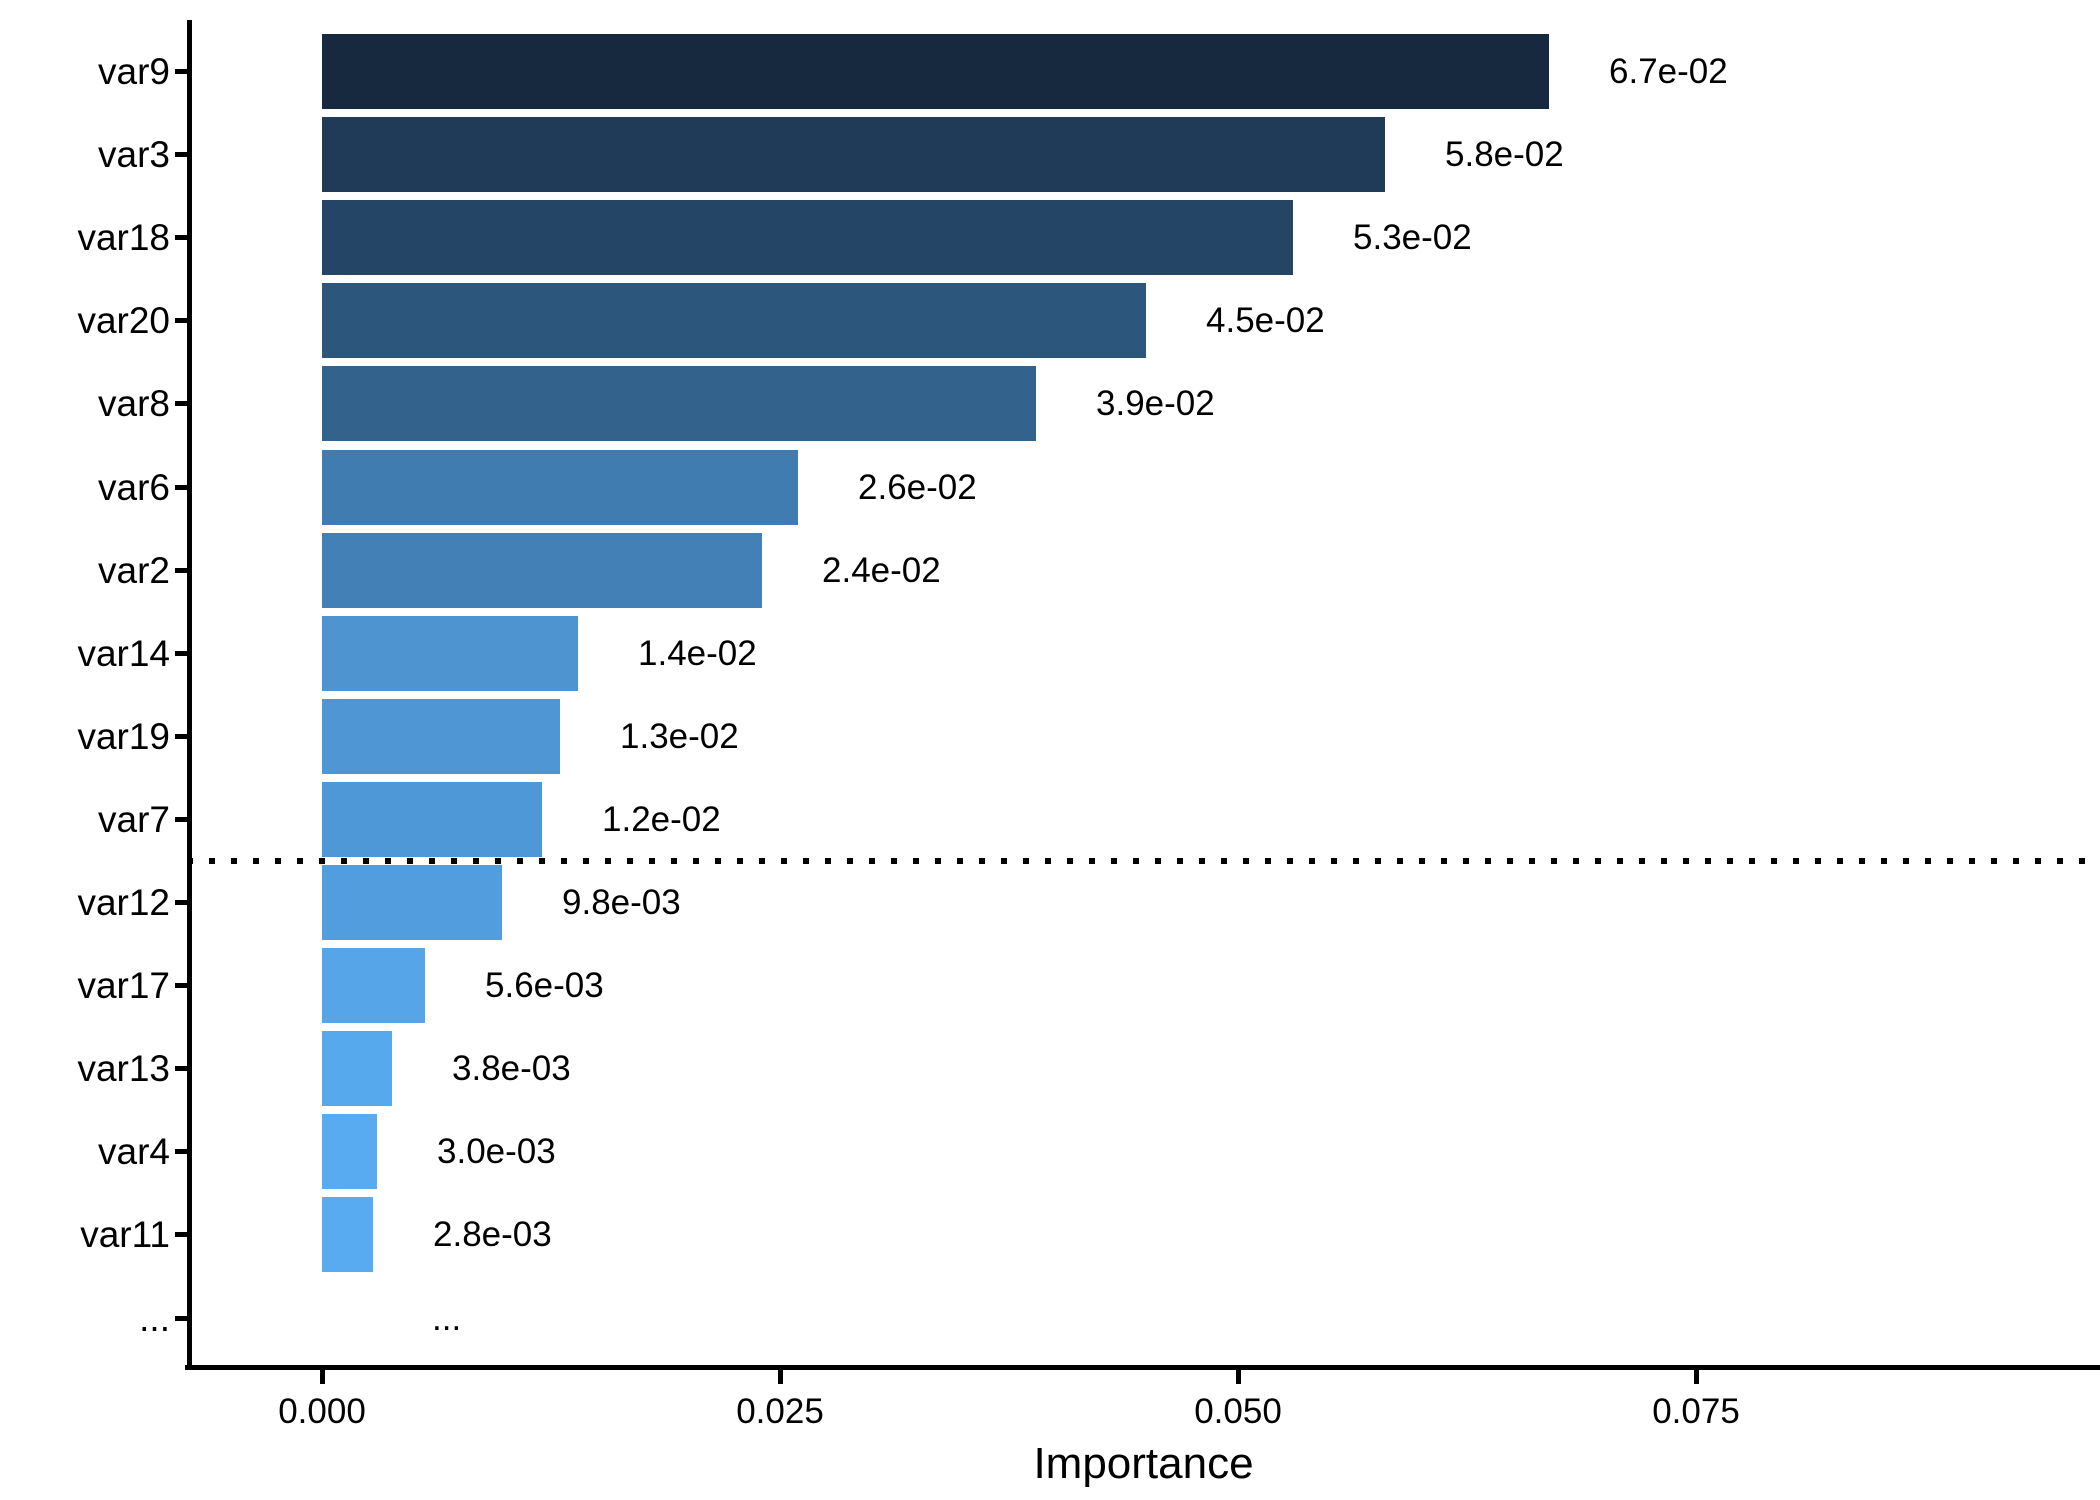 The height and width of the screenshot is (1500, 2100). Describe the element at coordinates (123, 653) in the screenshot. I see `y-axis-label: var14` at that location.